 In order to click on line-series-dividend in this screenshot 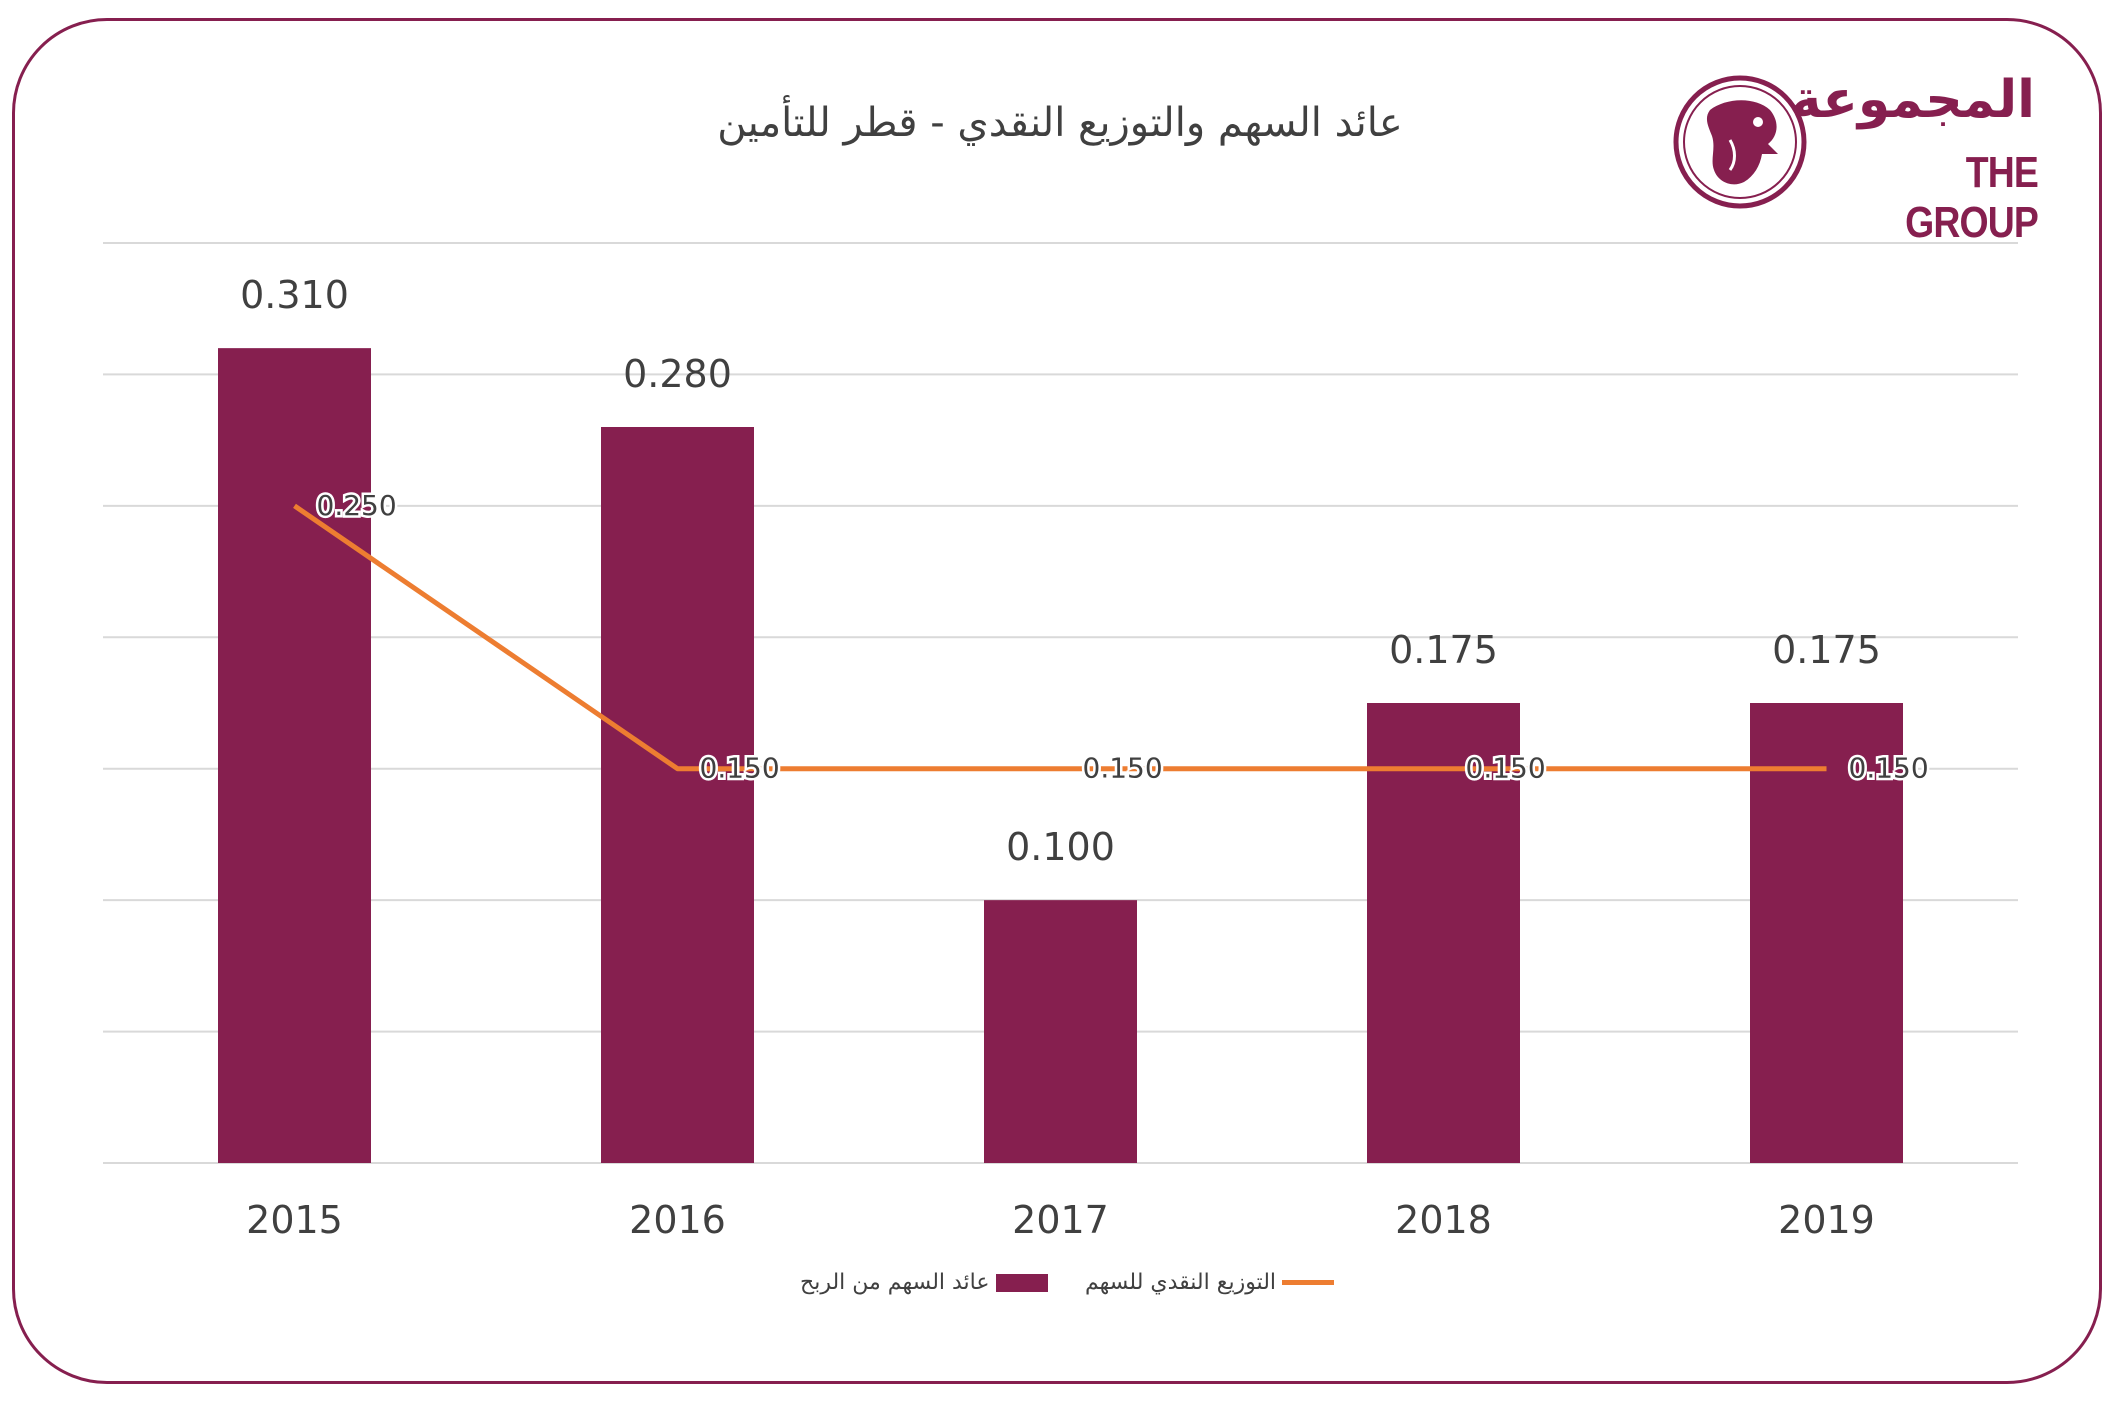, I will do `click(1060, 637)`.